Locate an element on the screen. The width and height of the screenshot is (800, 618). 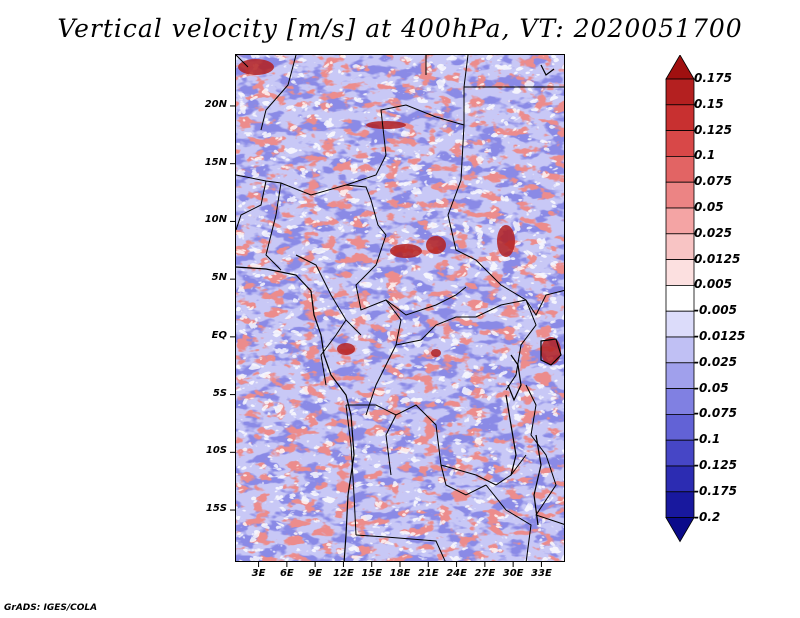
lat-tick-label: 20N is located at coordinates (215, 104).